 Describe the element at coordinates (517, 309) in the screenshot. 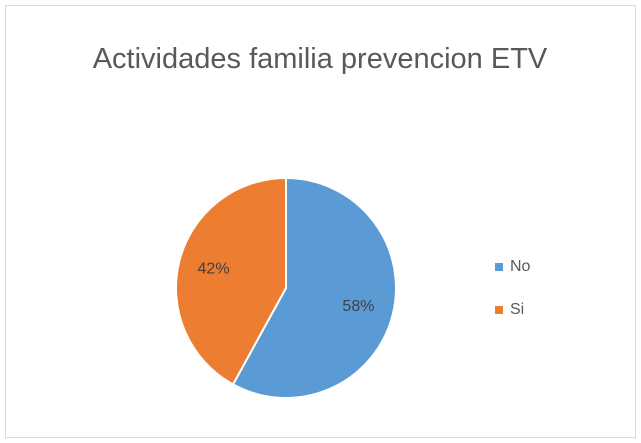

I see `legend-label: Si` at that location.